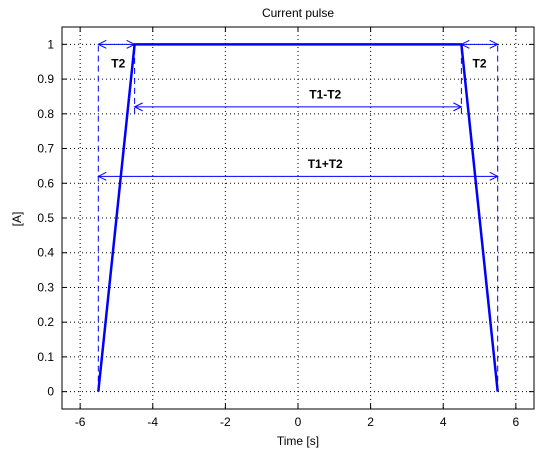  What do you see at coordinates (325, 95) in the screenshot?
I see `annotation-label: T1-T2` at bounding box center [325, 95].